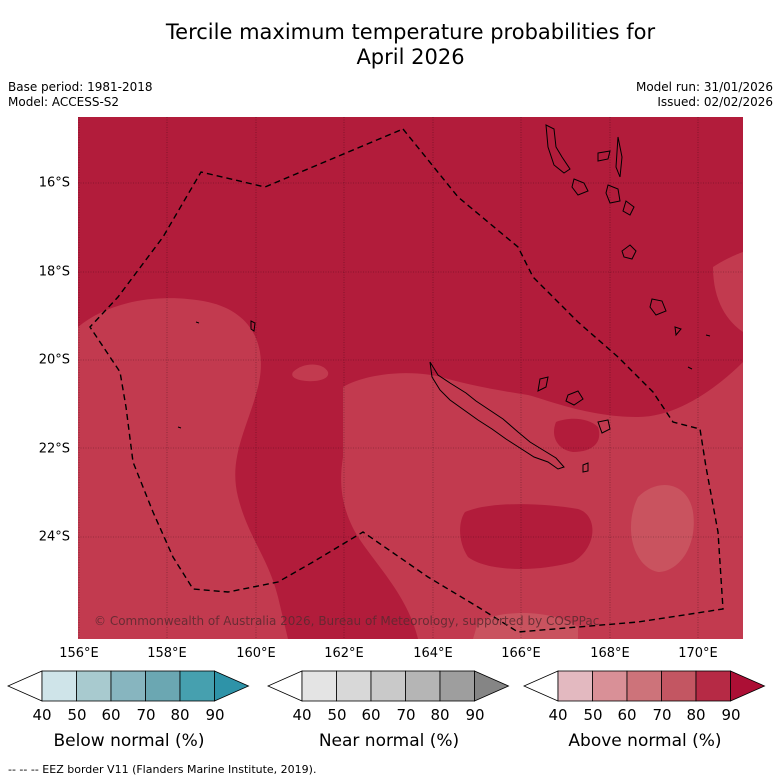  What do you see at coordinates (54, 360) in the screenshot?
I see `lat-label: 20°S` at bounding box center [54, 360].